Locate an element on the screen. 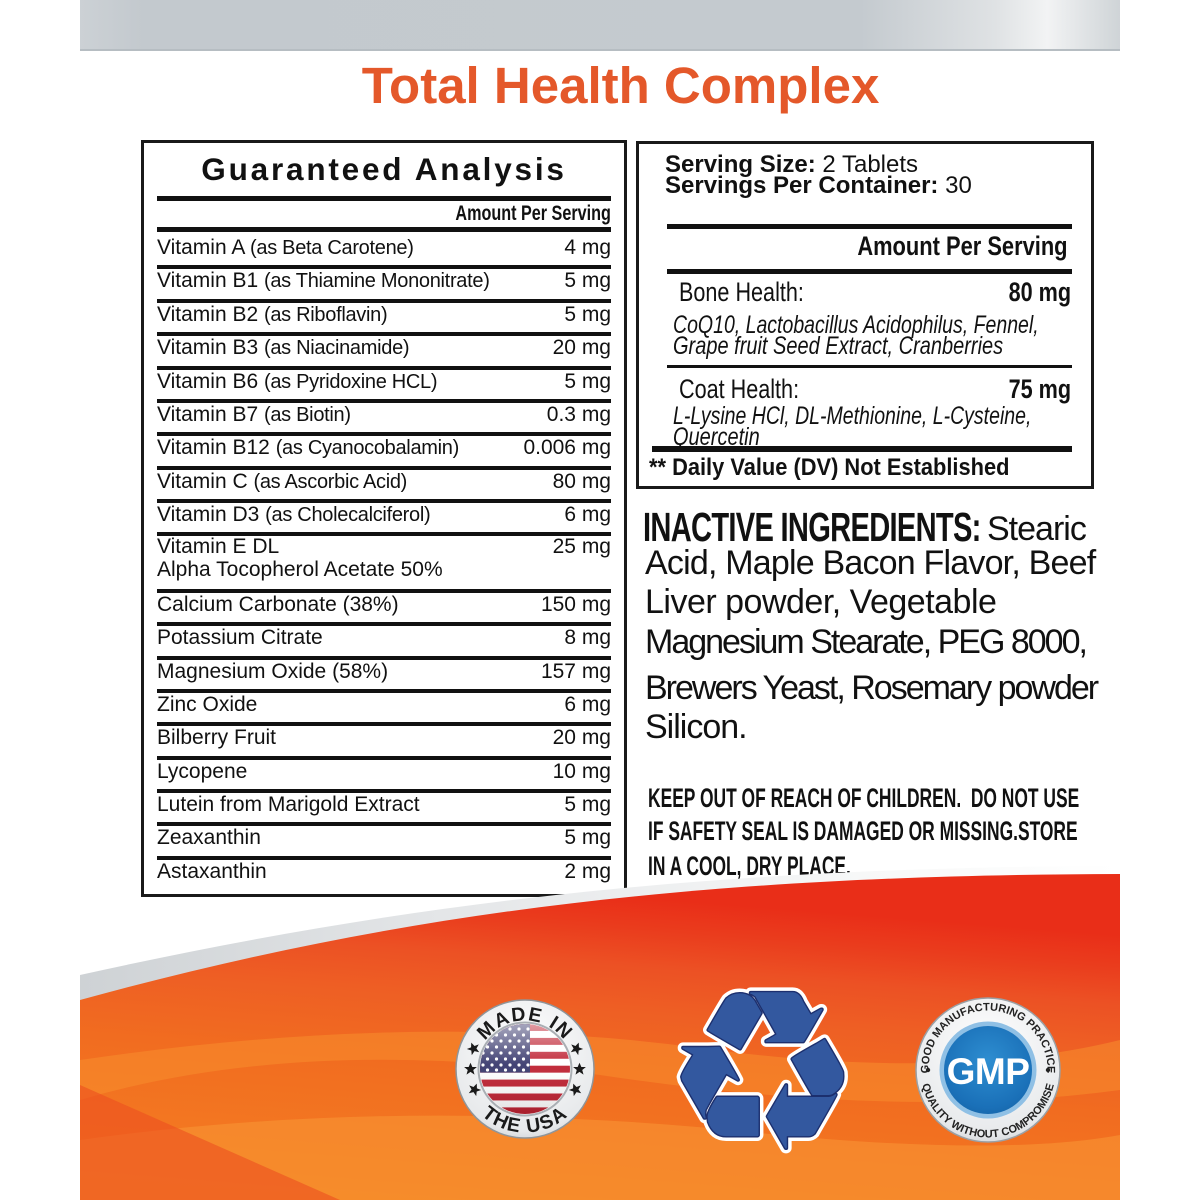 This screenshot has width=1200, height=1200. svg-text: GMP is located at coordinates (988, 1071).